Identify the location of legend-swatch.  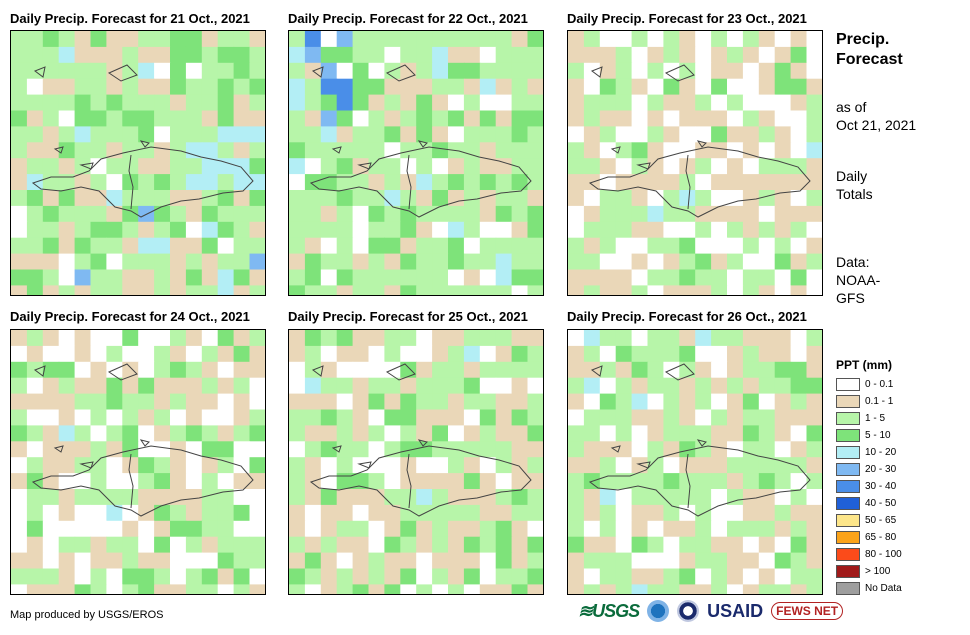
(848, 486).